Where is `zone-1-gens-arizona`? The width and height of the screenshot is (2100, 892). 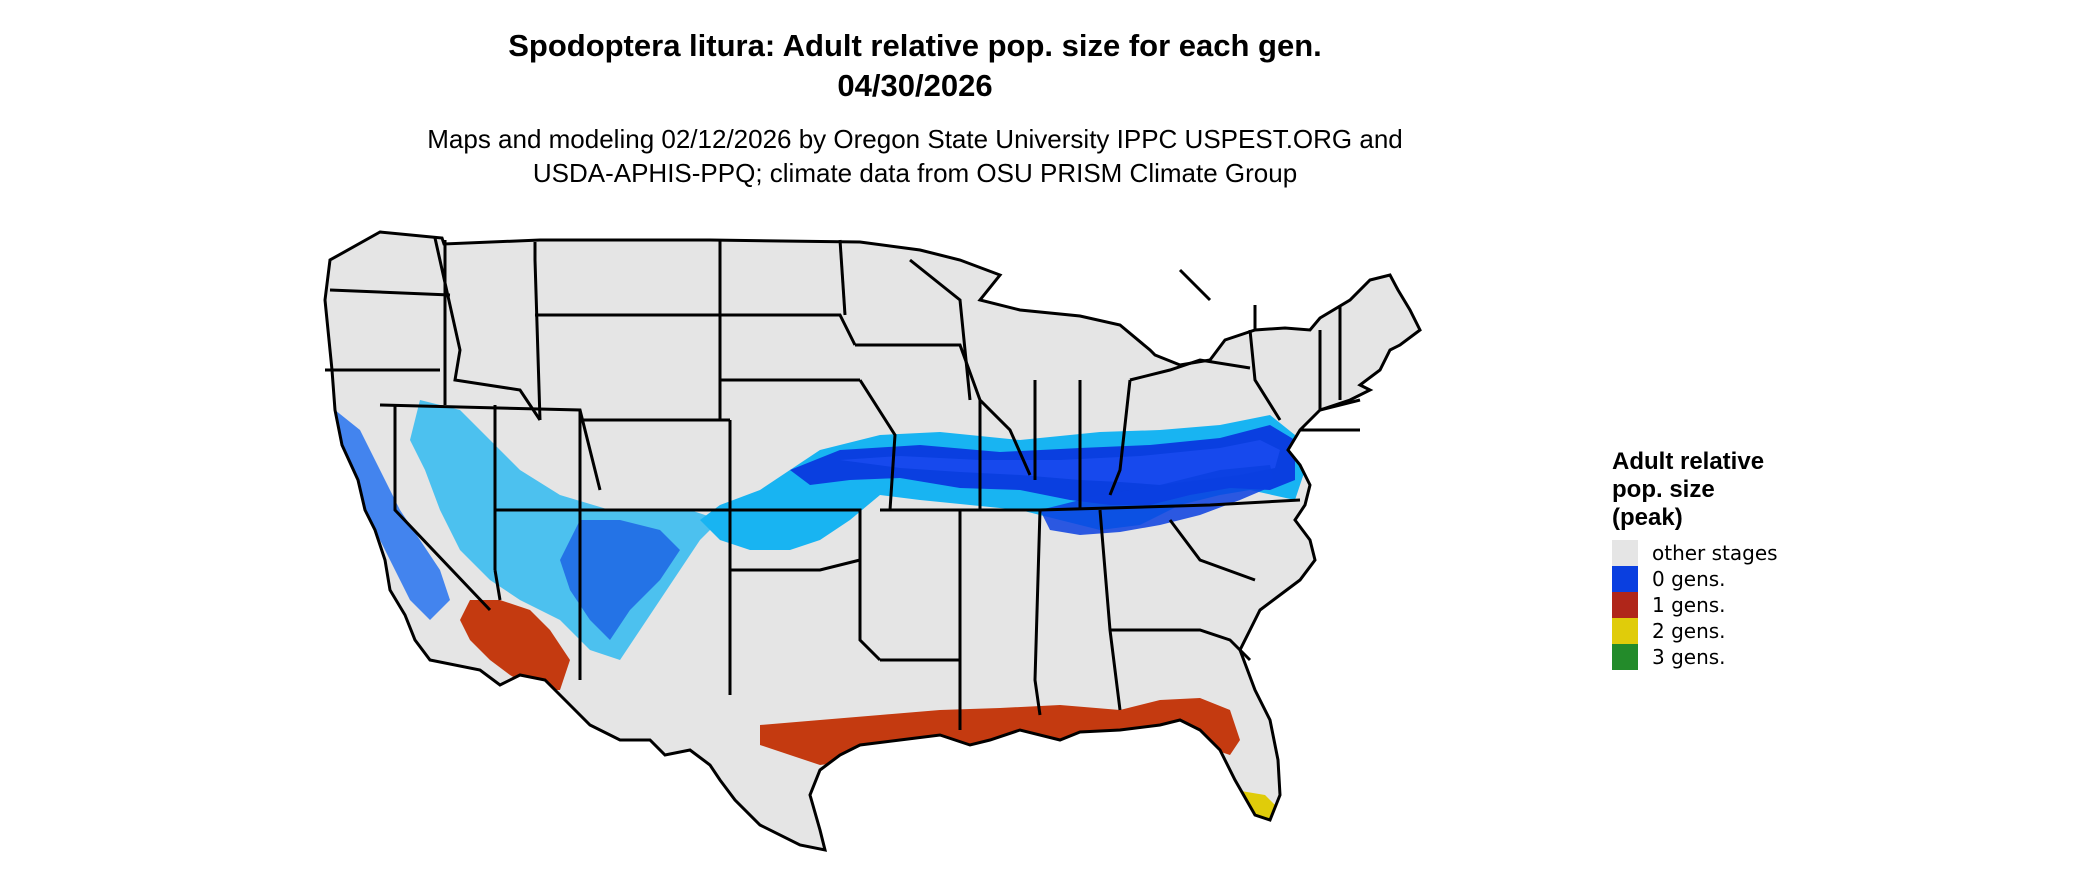 zone-1-gens-arizona is located at coordinates (515, 645).